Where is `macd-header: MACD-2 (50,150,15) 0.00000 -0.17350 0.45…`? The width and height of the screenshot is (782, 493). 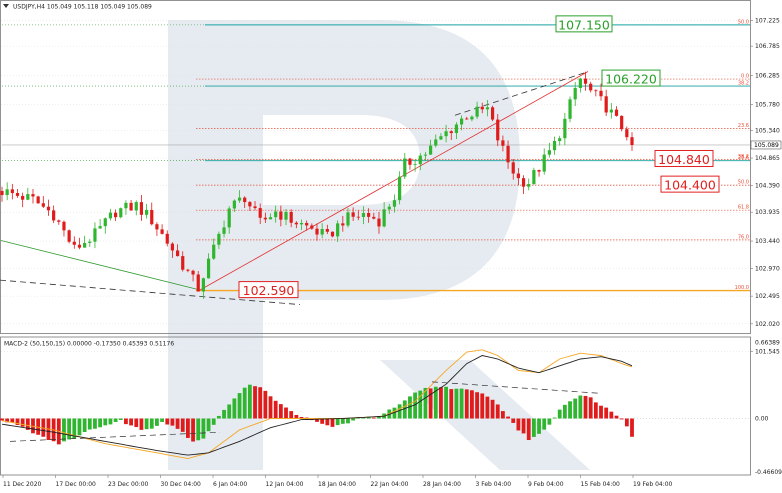 macd-header: MACD-2 (50,150,15) 0.00000 -0.17350 0.45… is located at coordinates (89, 344).